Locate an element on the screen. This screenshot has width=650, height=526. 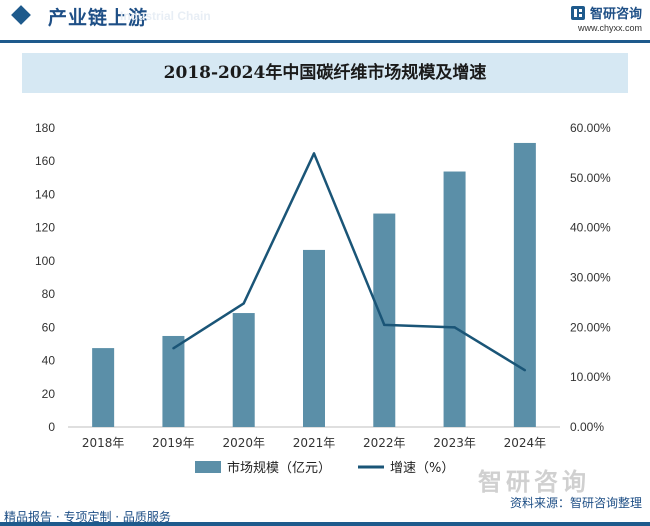
left-axis-tick-label: 140 is located at coordinates (45, 194).